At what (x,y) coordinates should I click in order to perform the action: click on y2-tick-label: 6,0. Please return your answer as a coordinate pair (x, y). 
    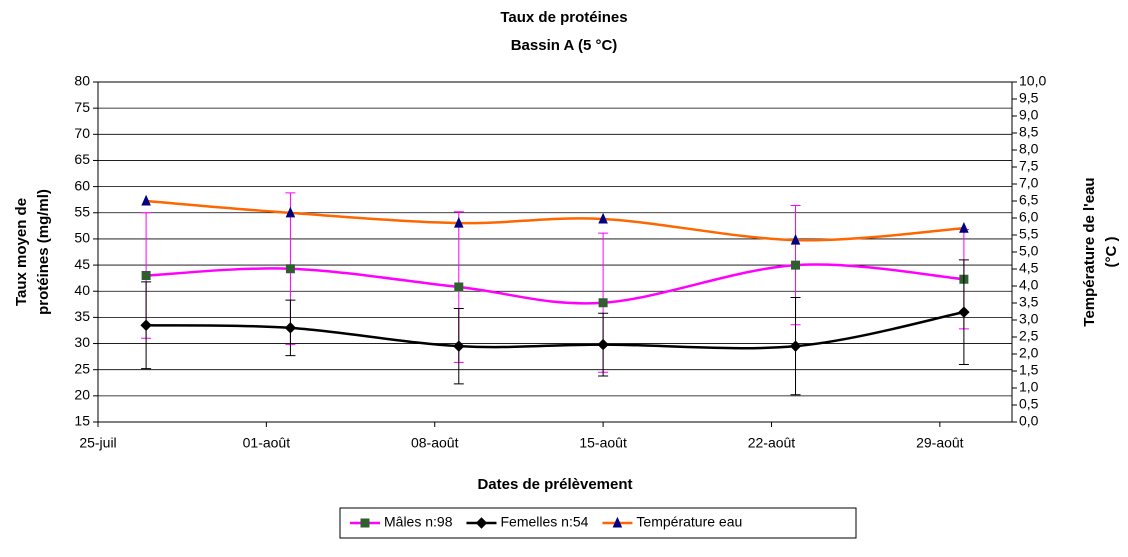
    Looking at the image, I should click on (1029, 217).